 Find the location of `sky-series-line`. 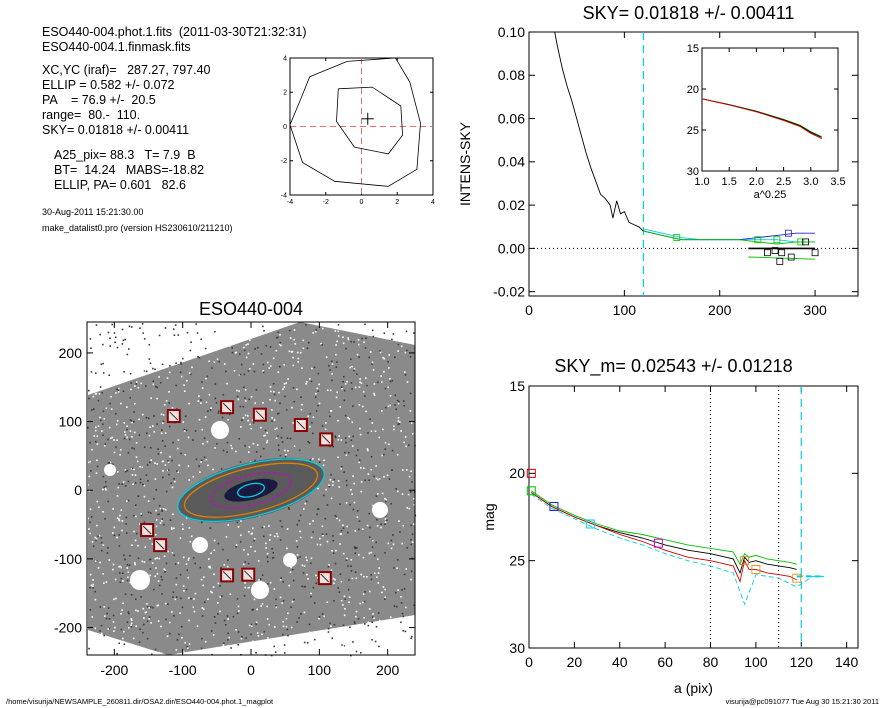

sky-series-line is located at coordinates (599, 131).